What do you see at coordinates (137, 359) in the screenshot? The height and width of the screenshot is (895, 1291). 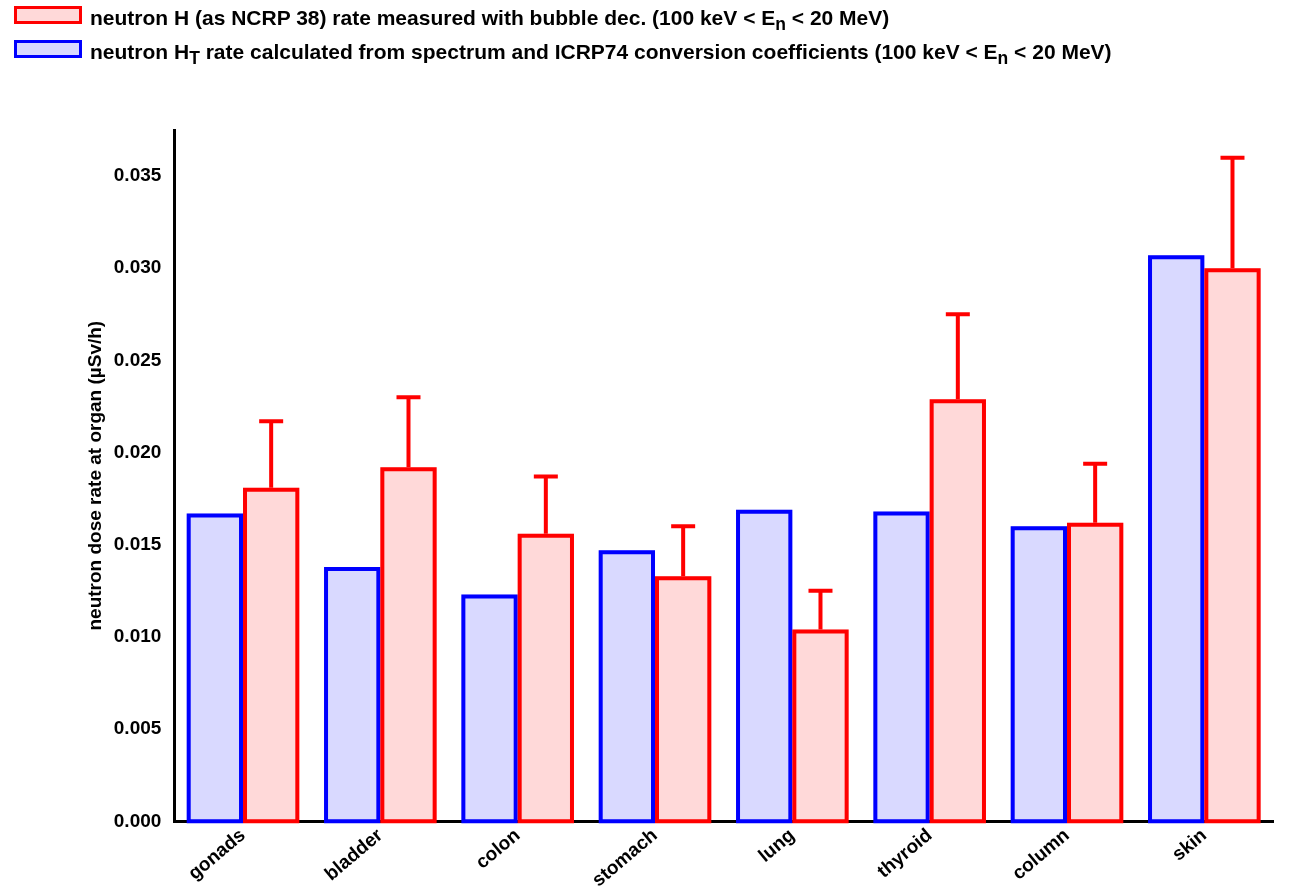 I see `y-tick-label: 0.025` at bounding box center [137, 359].